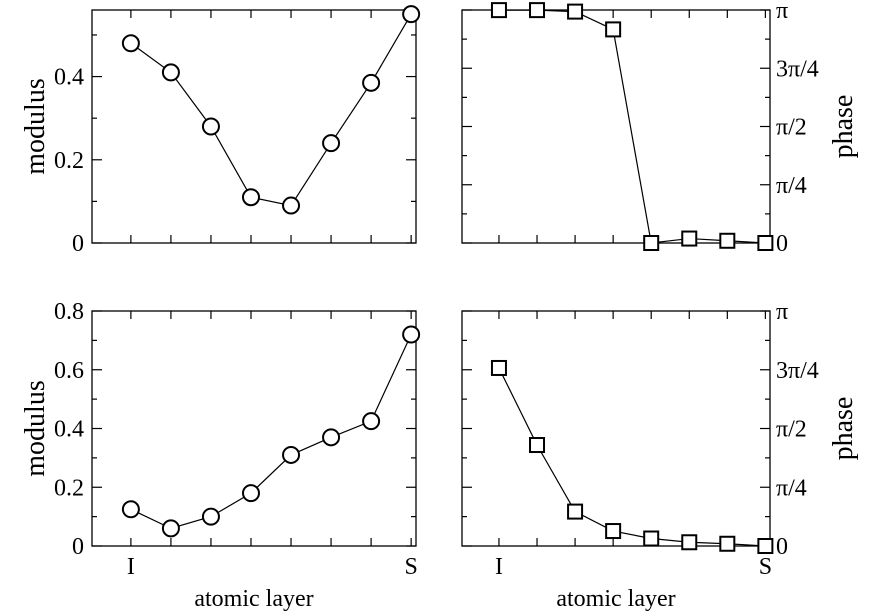  I want to click on y-tick-label: 0.6, so click(69, 371).